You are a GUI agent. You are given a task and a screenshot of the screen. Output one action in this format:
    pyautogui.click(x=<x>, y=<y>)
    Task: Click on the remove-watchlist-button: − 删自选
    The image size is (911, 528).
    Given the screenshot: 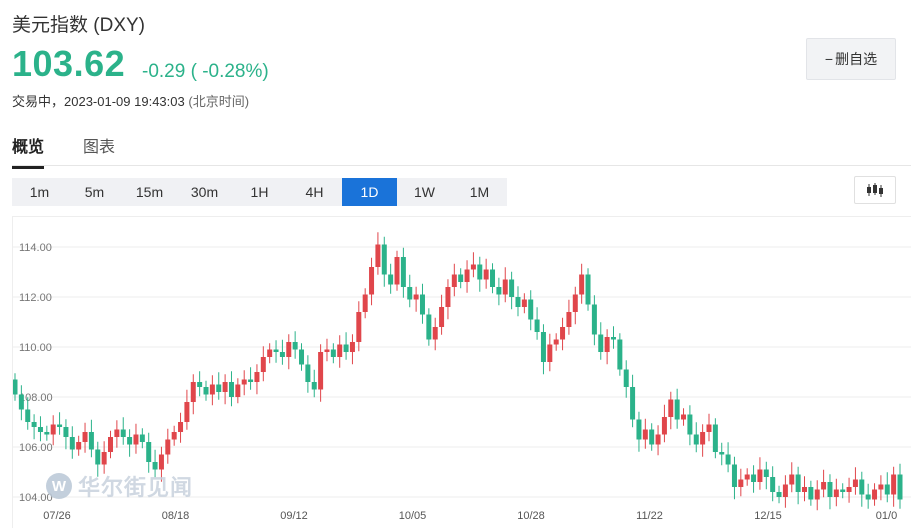 What is the action you would take?
    pyautogui.click(x=851, y=59)
    